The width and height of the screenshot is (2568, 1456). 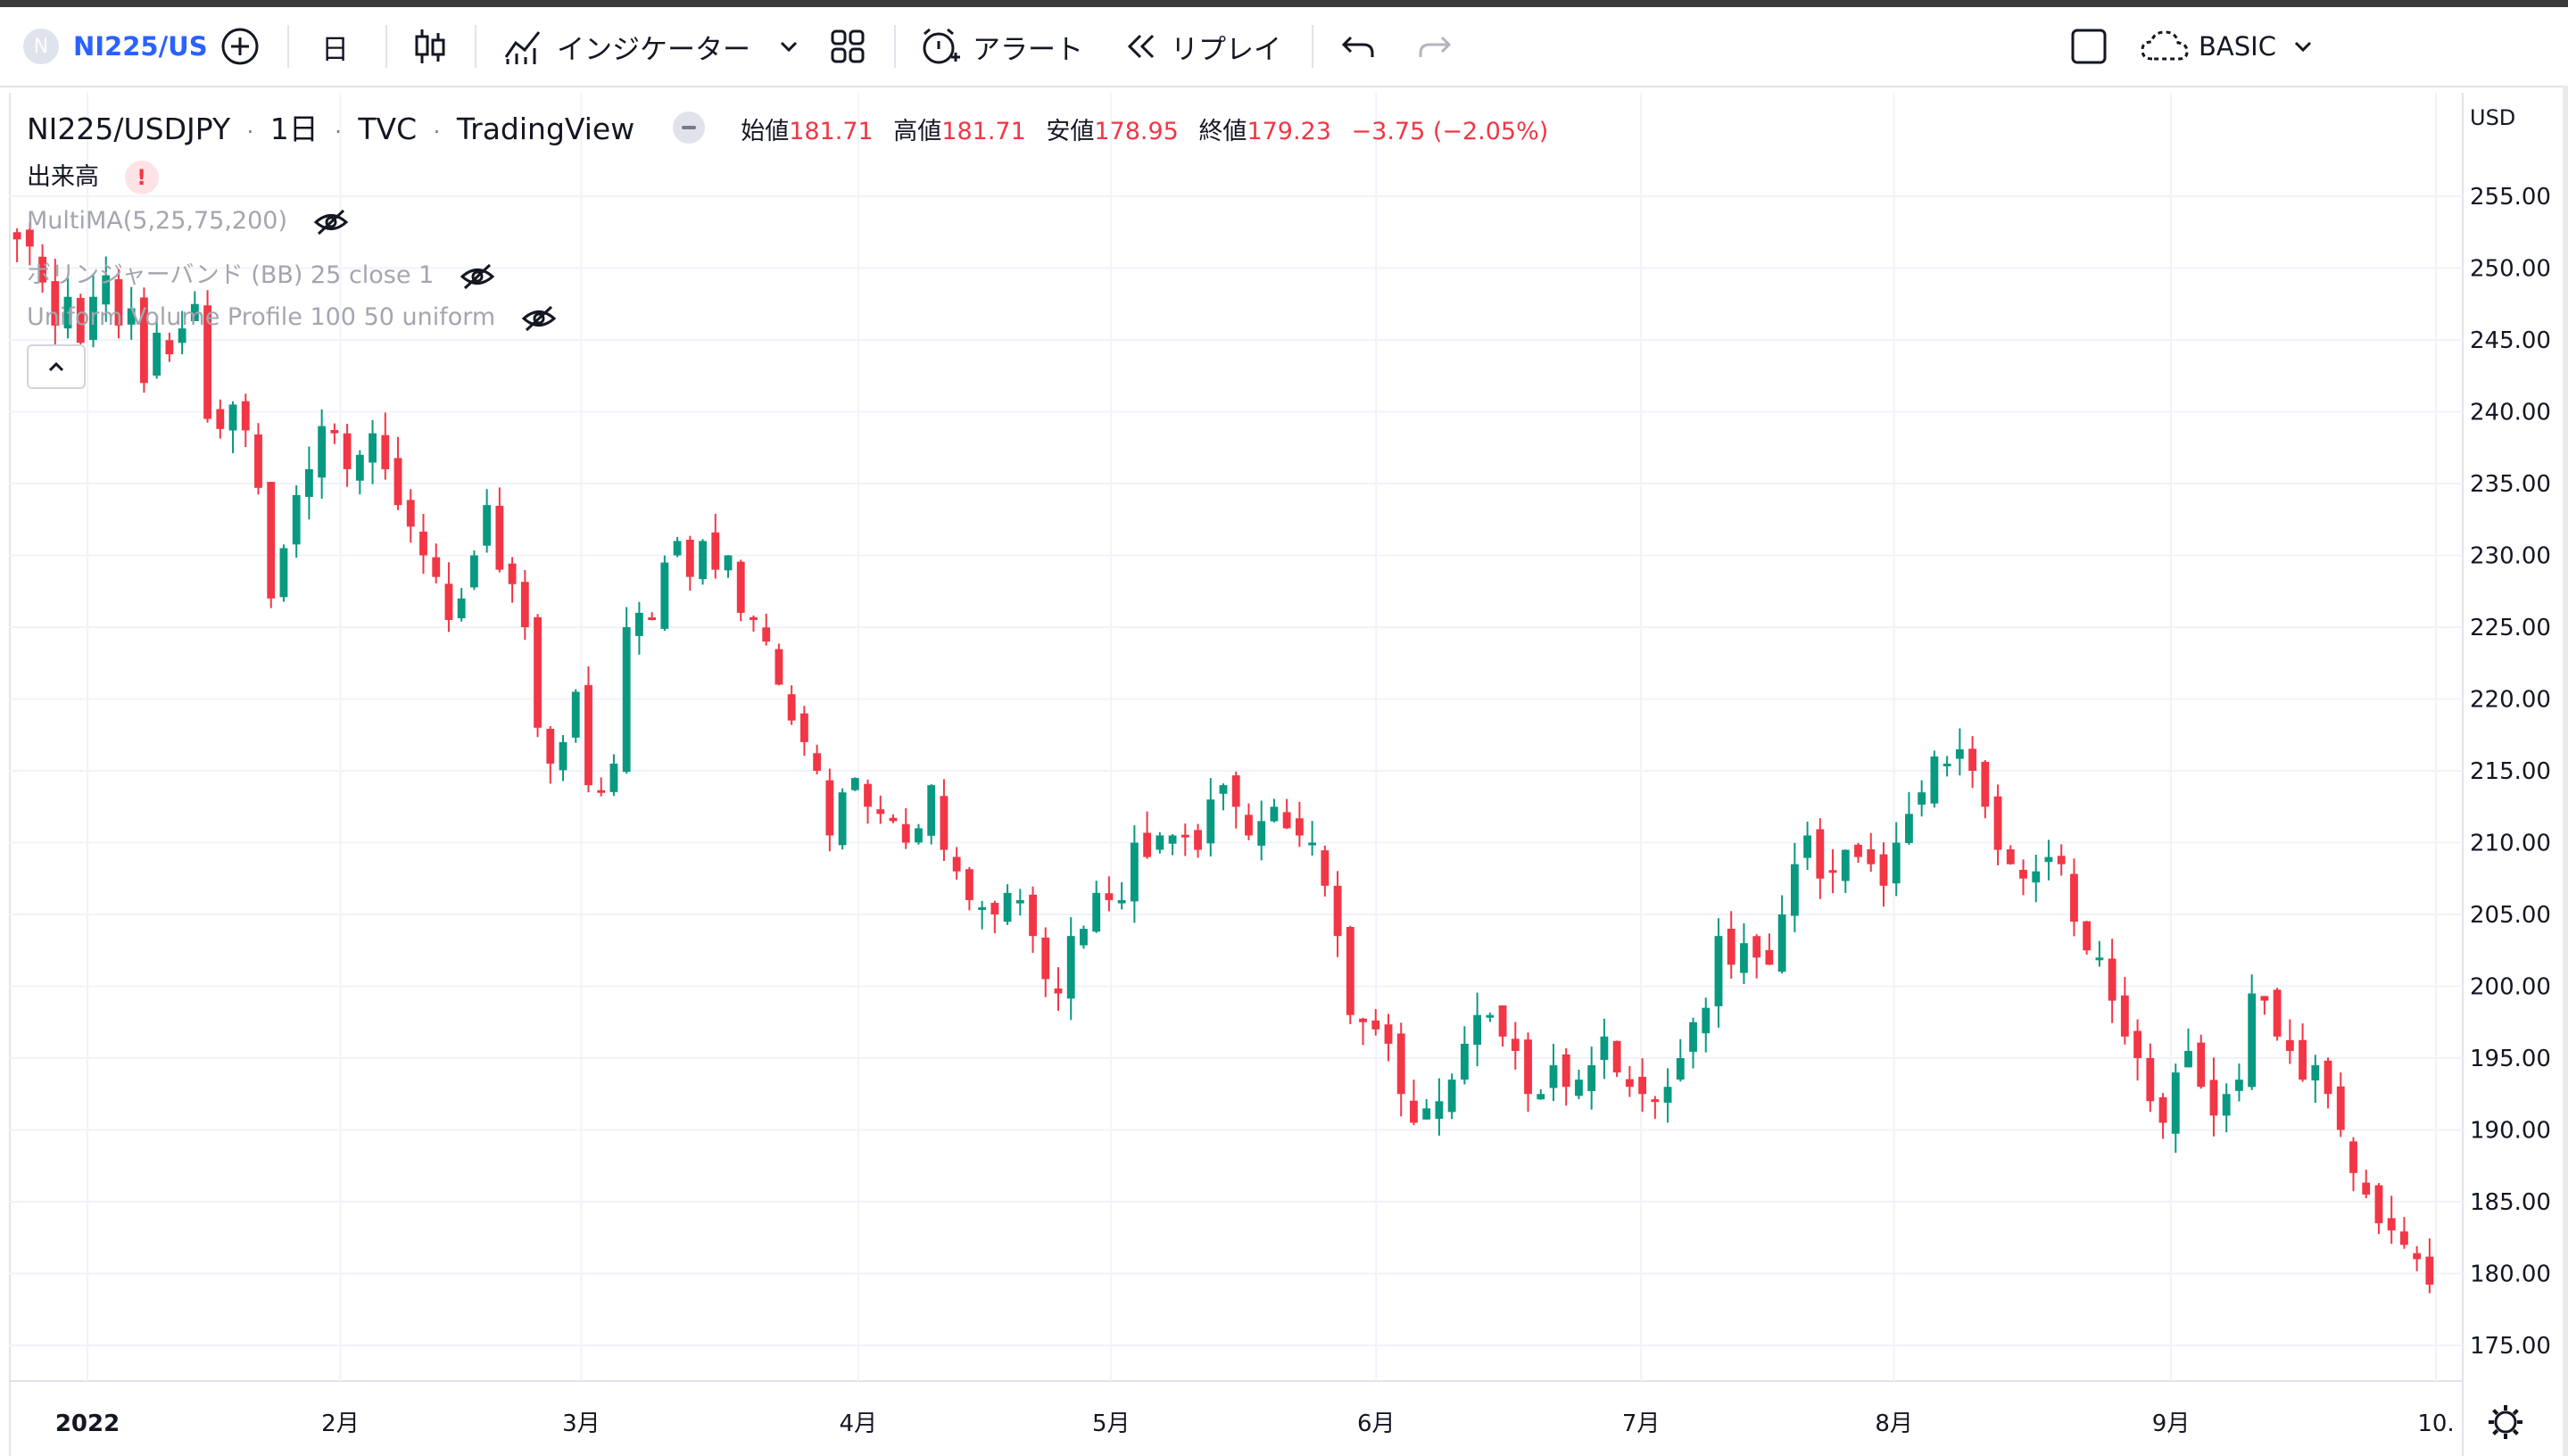 I want to click on price-tick-label: 190.00, so click(x=2510, y=1132).